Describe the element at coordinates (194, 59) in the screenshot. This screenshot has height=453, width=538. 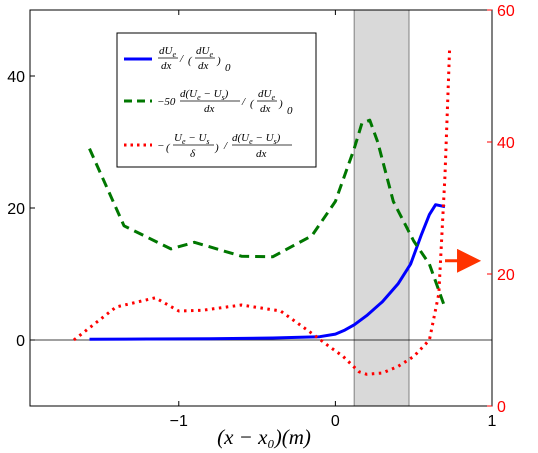
I see `legend-entry-1: dUe dx / ( dUe dx ) 0` at that location.